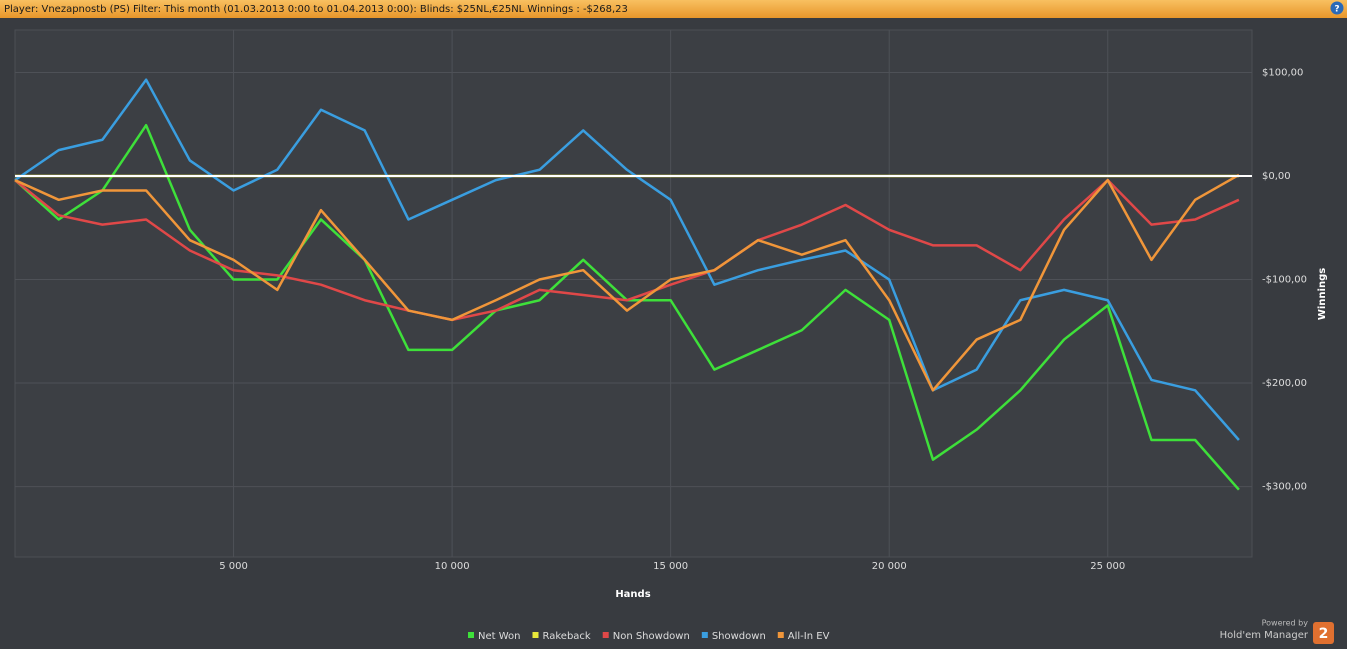 Image resolution: width=1347 pixels, height=649 pixels. Describe the element at coordinates (632, 594) in the screenshot. I see `x-axis-label: Hands` at that location.